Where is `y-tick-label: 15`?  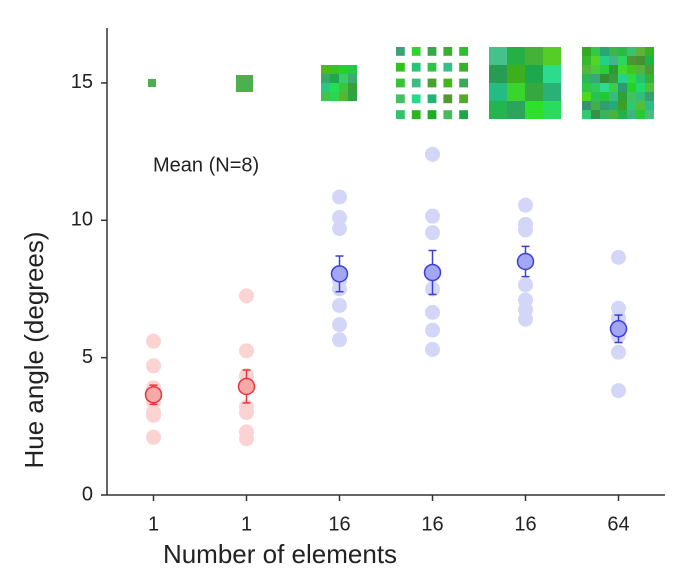
y-tick-label: 15 is located at coordinates (82, 82).